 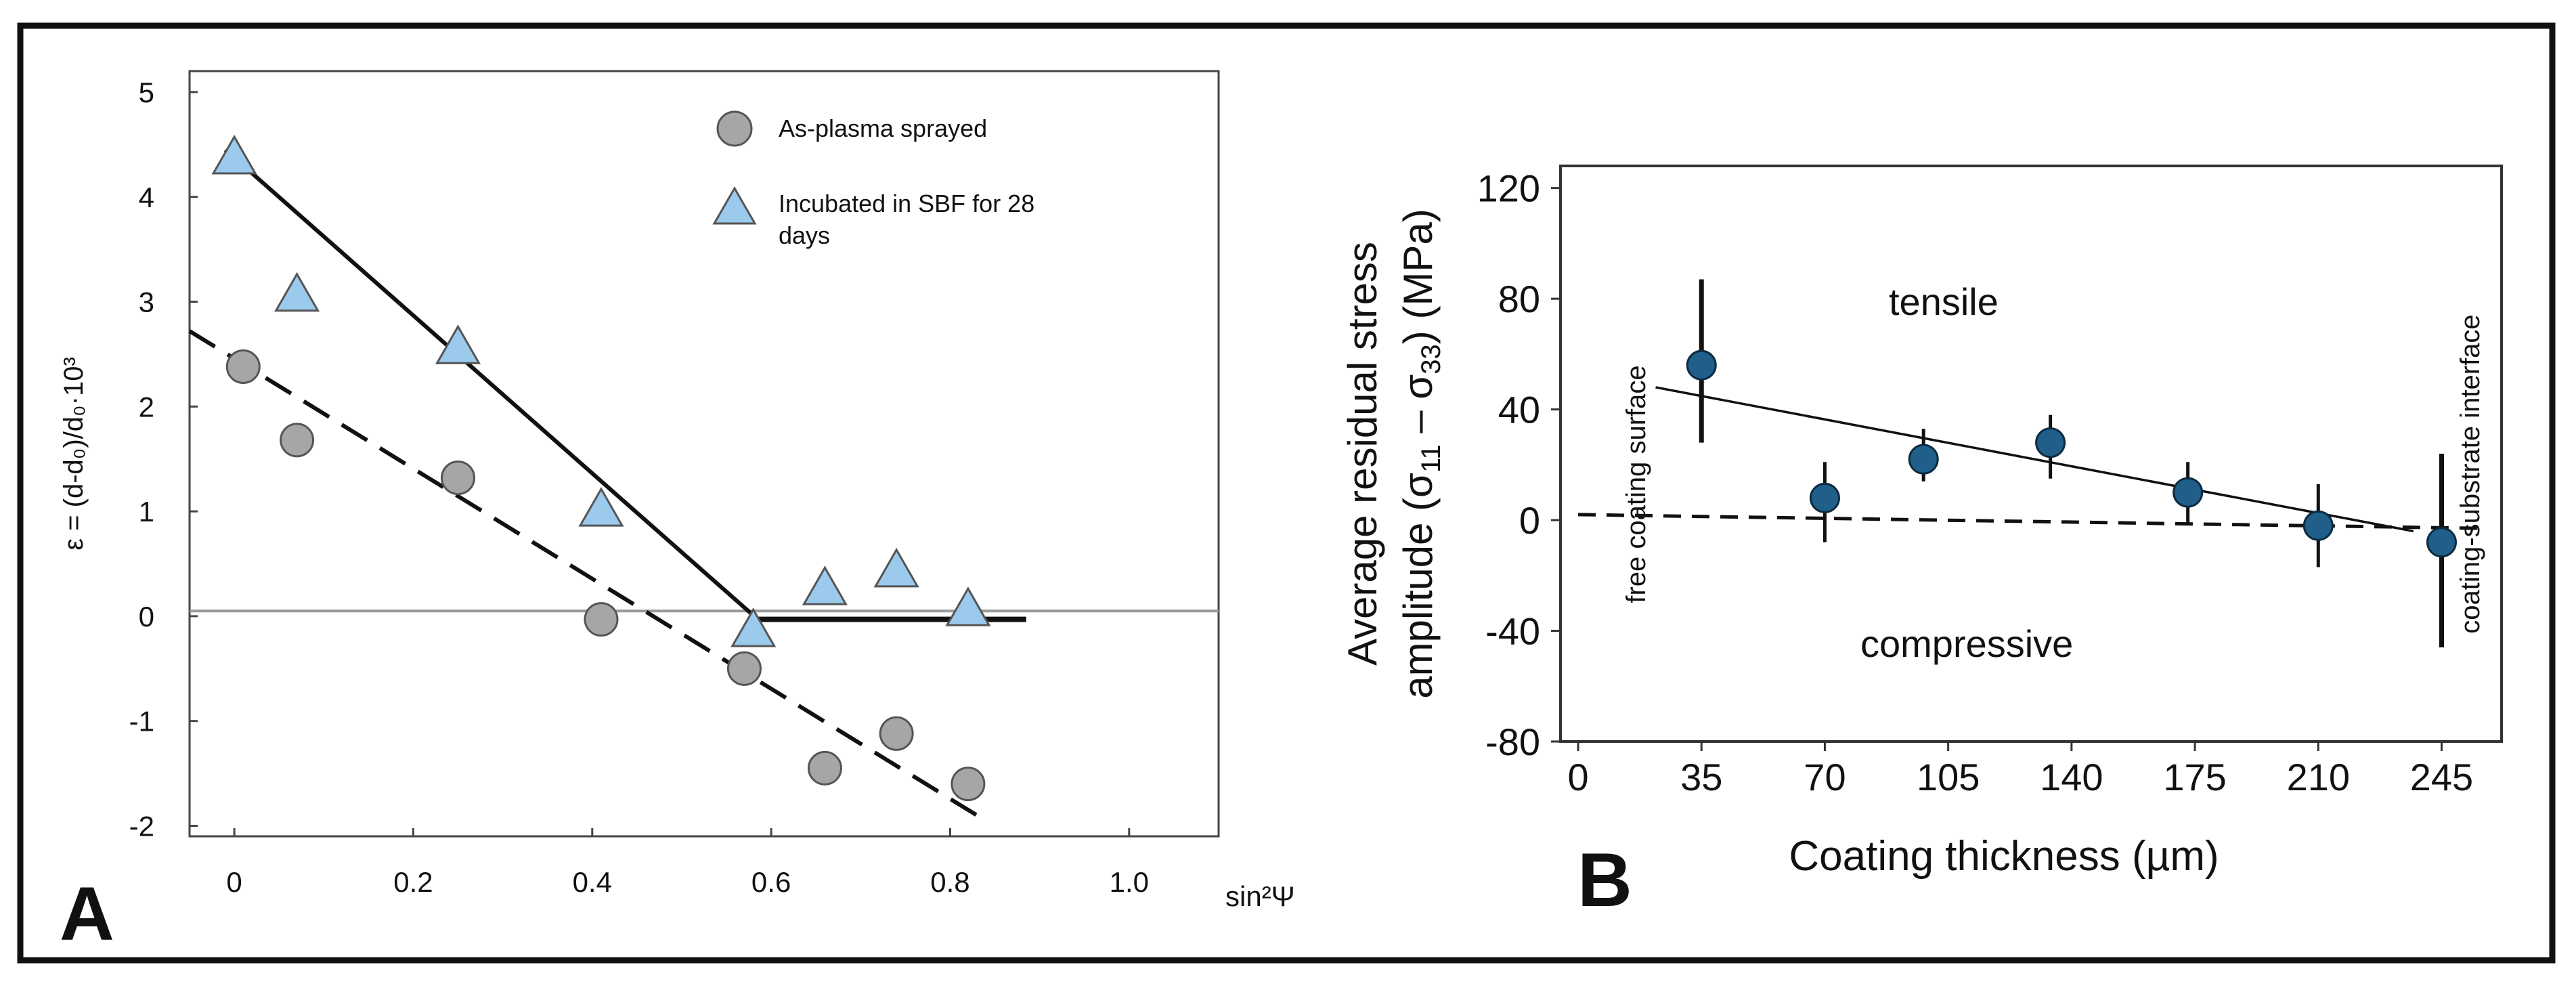 What do you see at coordinates (1418, 276) in the screenshot?
I see `ylabel-suffix: ) (MPa)` at bounding box center [1418, 276].